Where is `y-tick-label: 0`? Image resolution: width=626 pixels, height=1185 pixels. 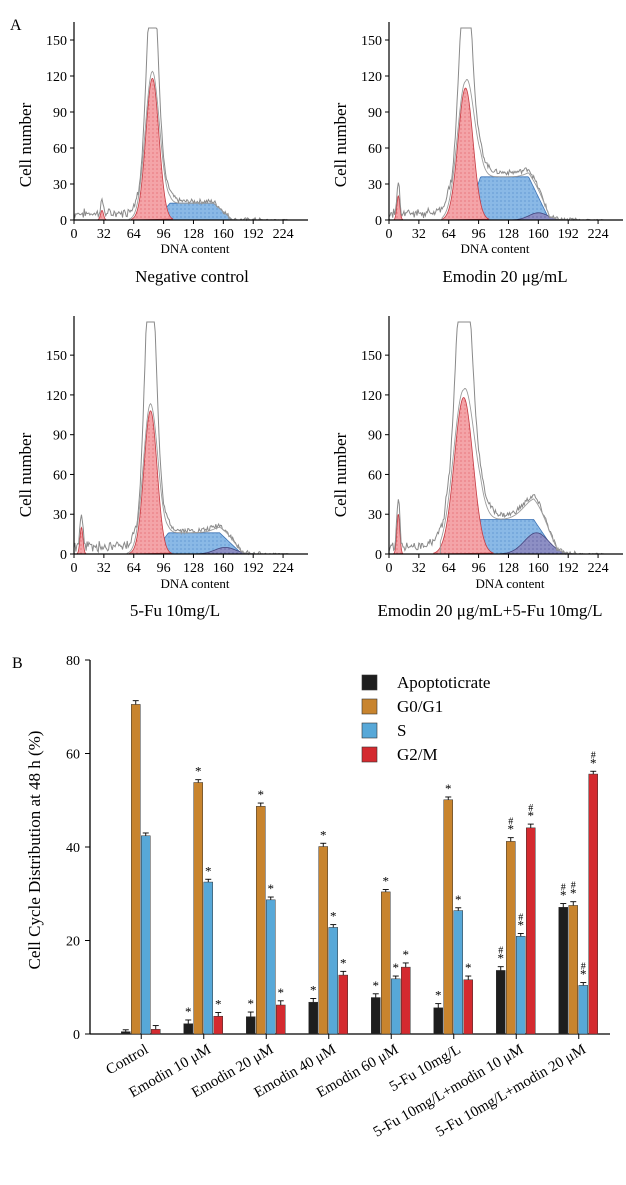 y-tick-label: 0 is located at coordinates (378, 221).